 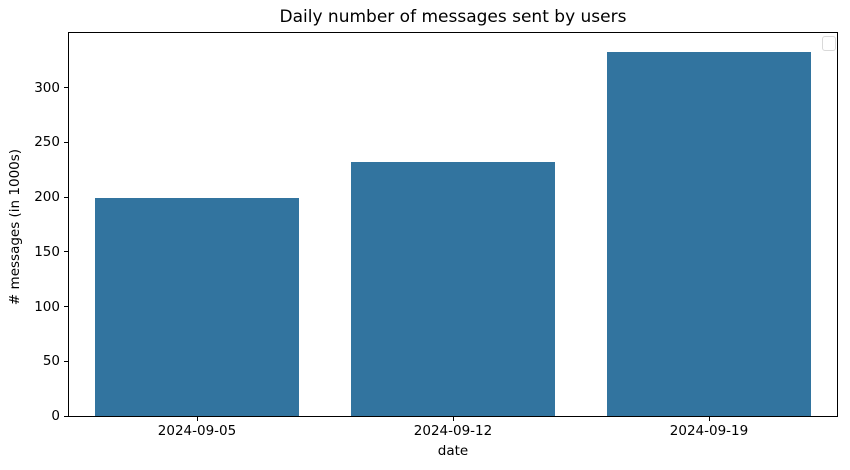 What do you see at coordinates (453, 451) in the screenshot?
I see `x-axis-label: date` at bounding box center [453, 451].